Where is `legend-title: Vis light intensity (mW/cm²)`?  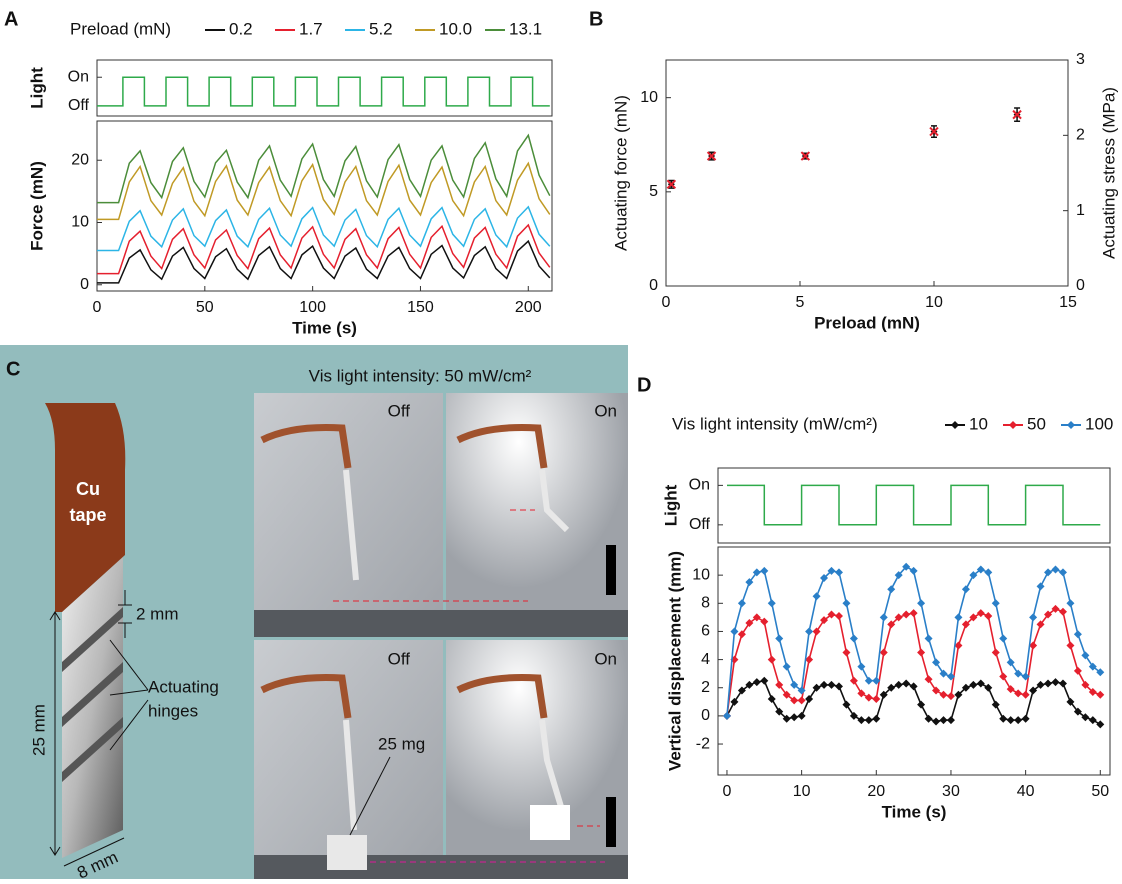
legend-title: Vis light intensity (mW/cm²) is located at coordinates (775, 423).